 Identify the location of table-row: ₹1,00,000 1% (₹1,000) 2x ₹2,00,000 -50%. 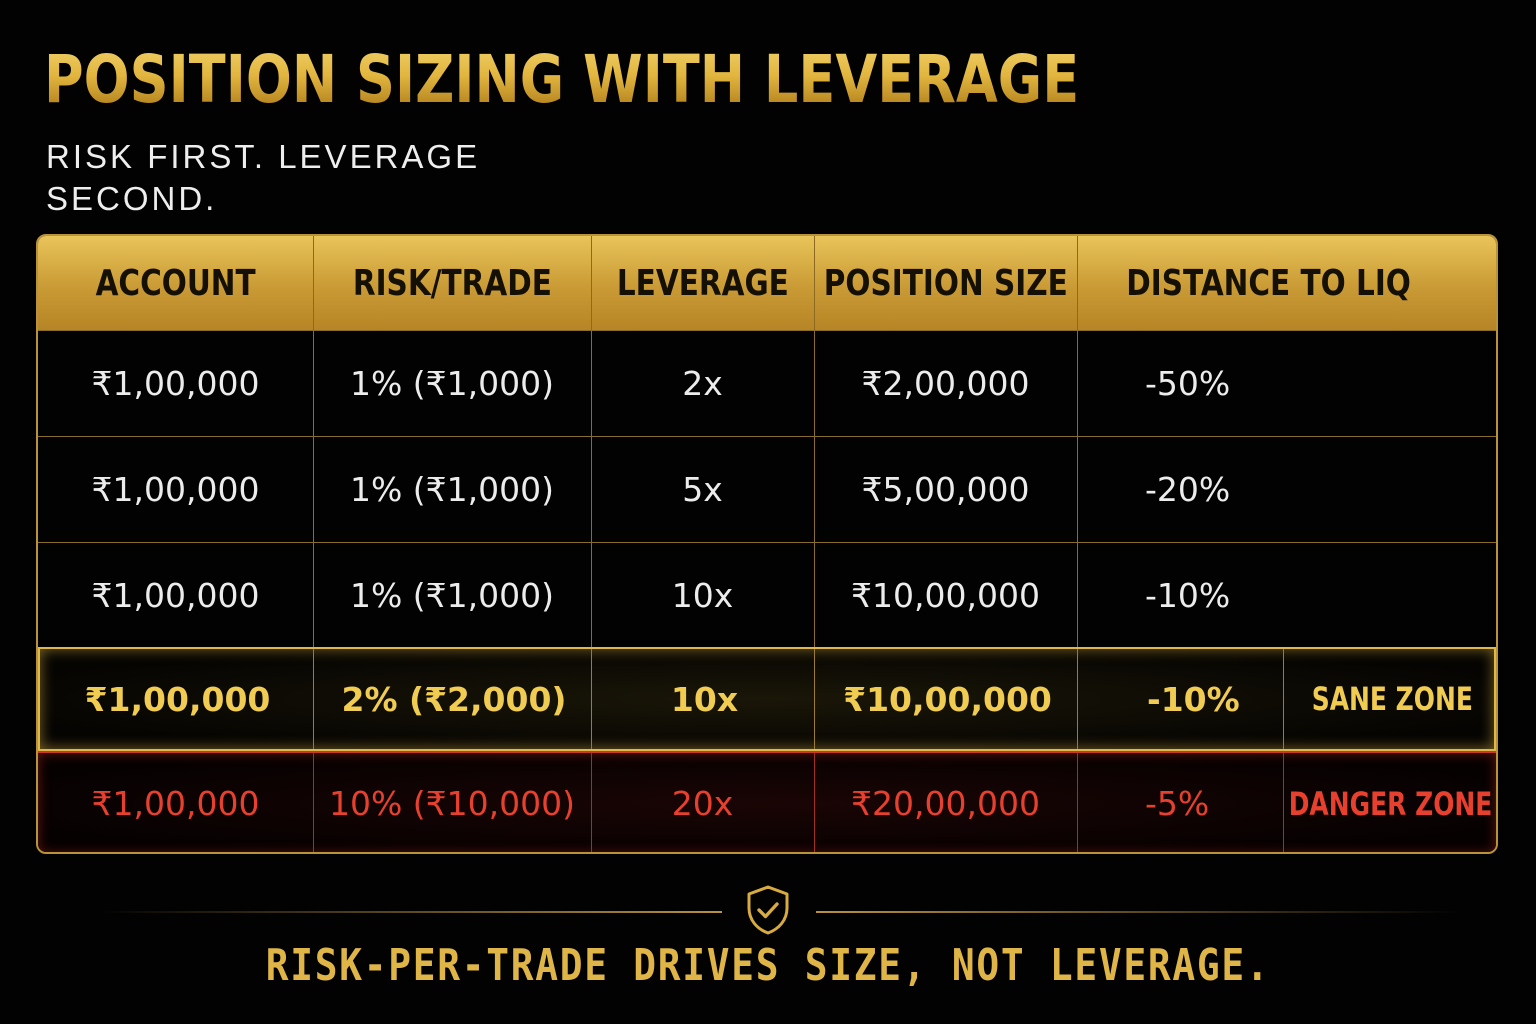
(767, 383).